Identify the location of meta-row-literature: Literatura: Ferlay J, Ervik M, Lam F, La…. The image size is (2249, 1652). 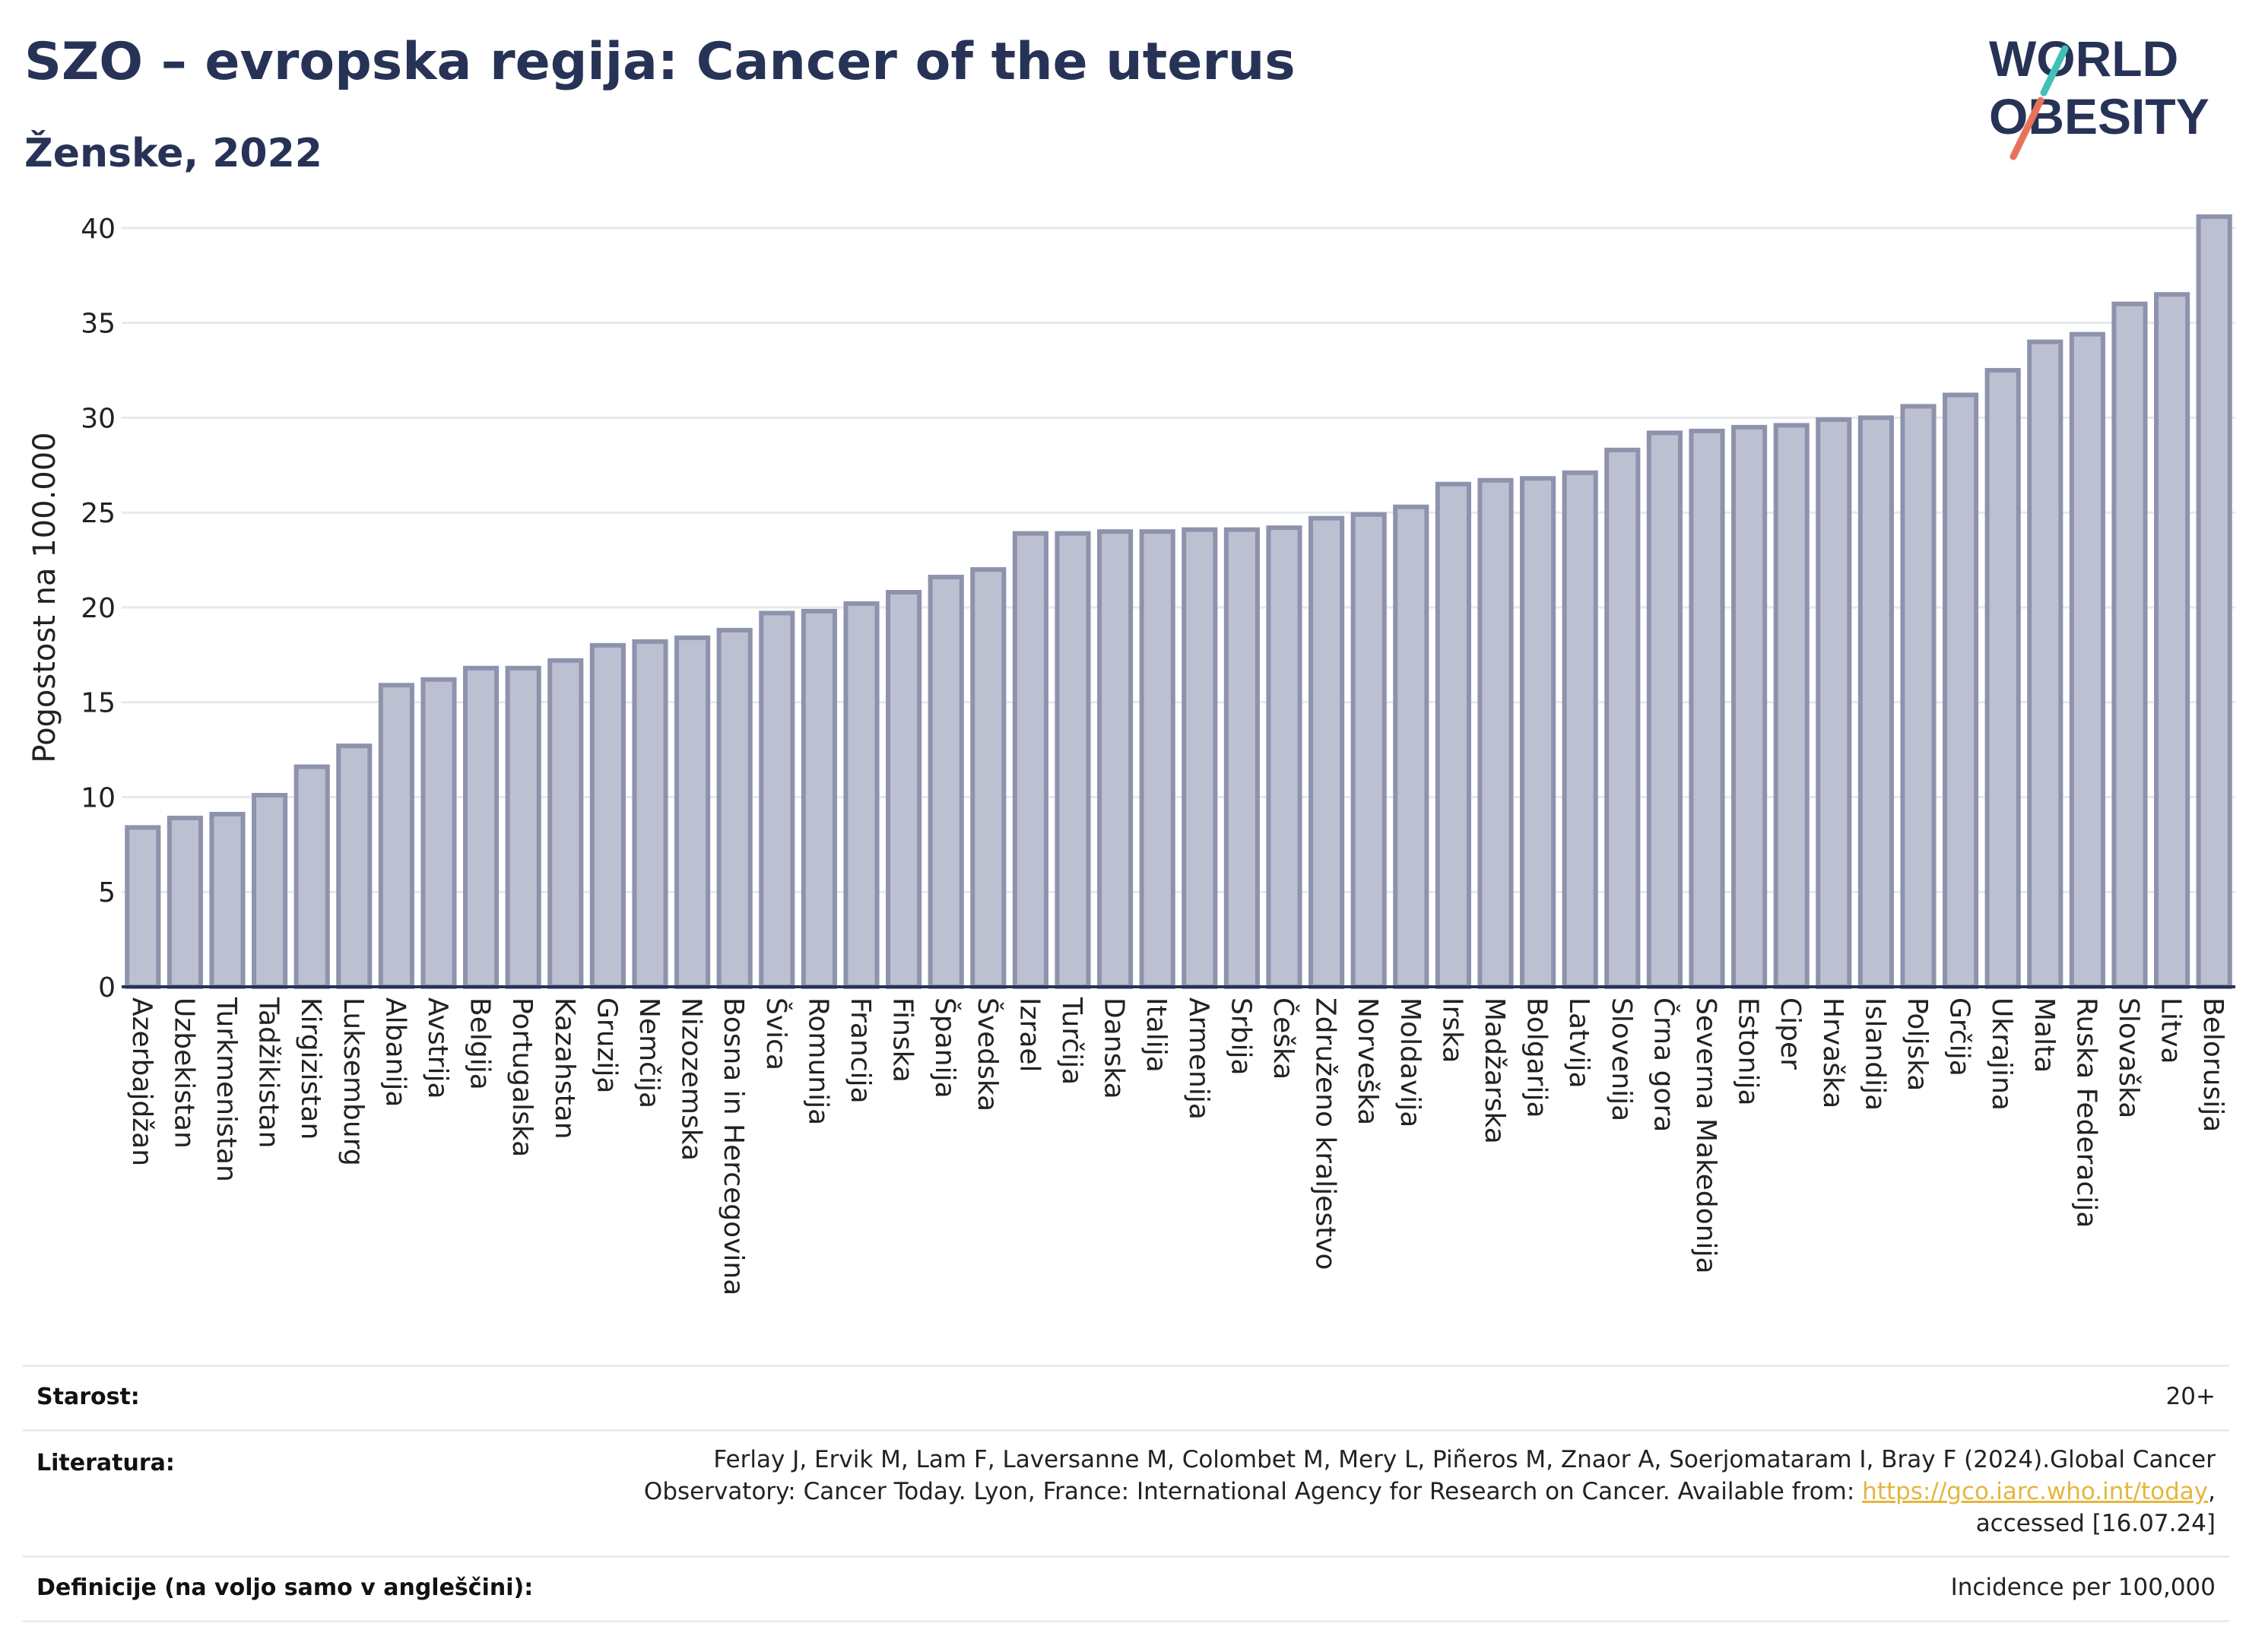
(1126, 1492).